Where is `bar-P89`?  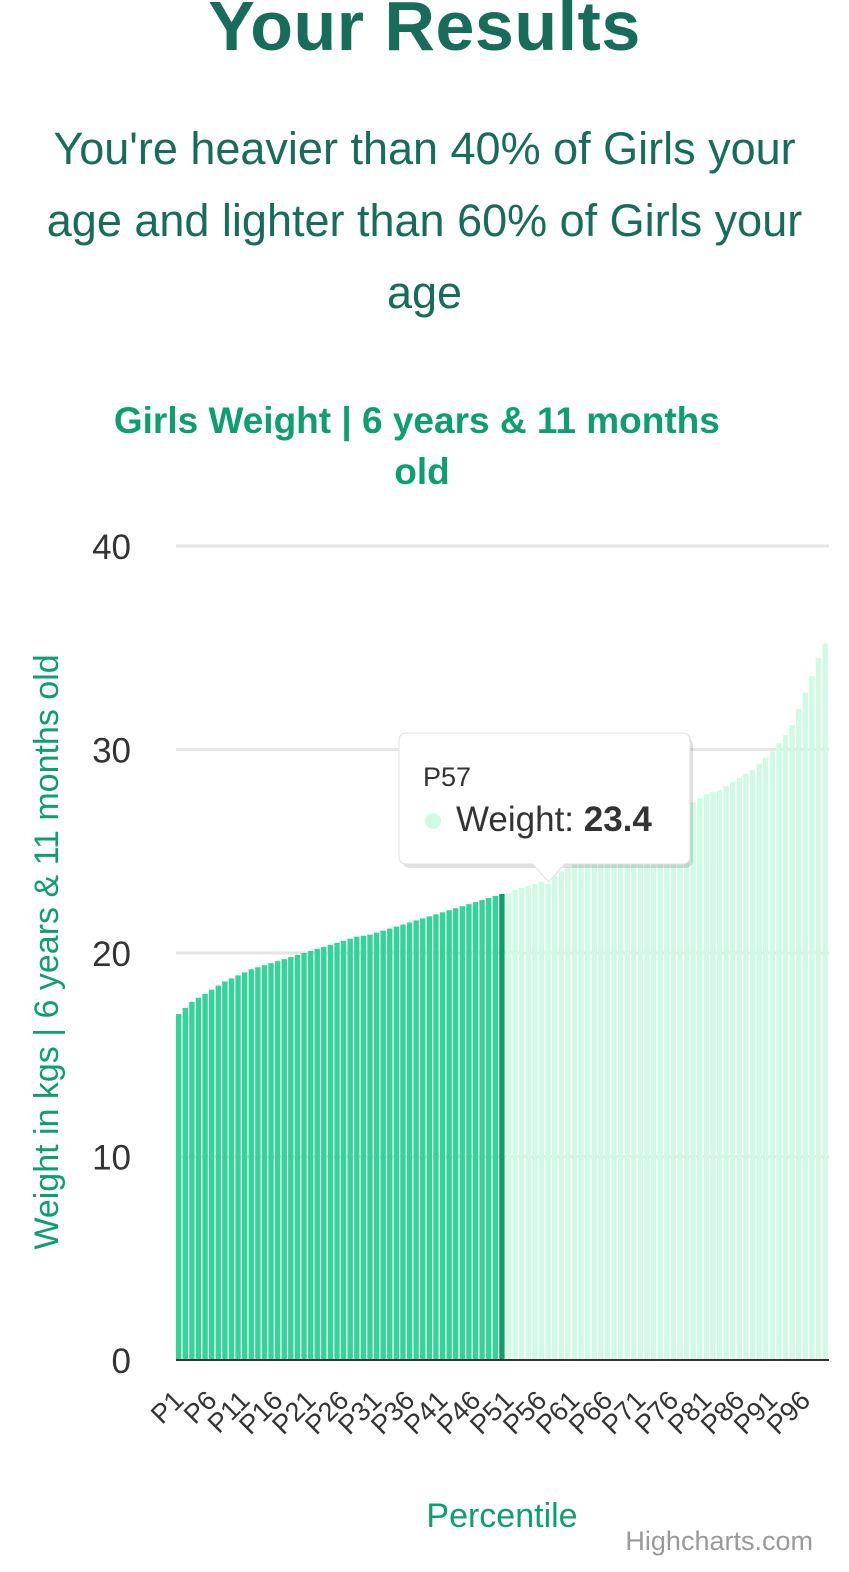 bar-P89 is located at coordinates (759, 1061).